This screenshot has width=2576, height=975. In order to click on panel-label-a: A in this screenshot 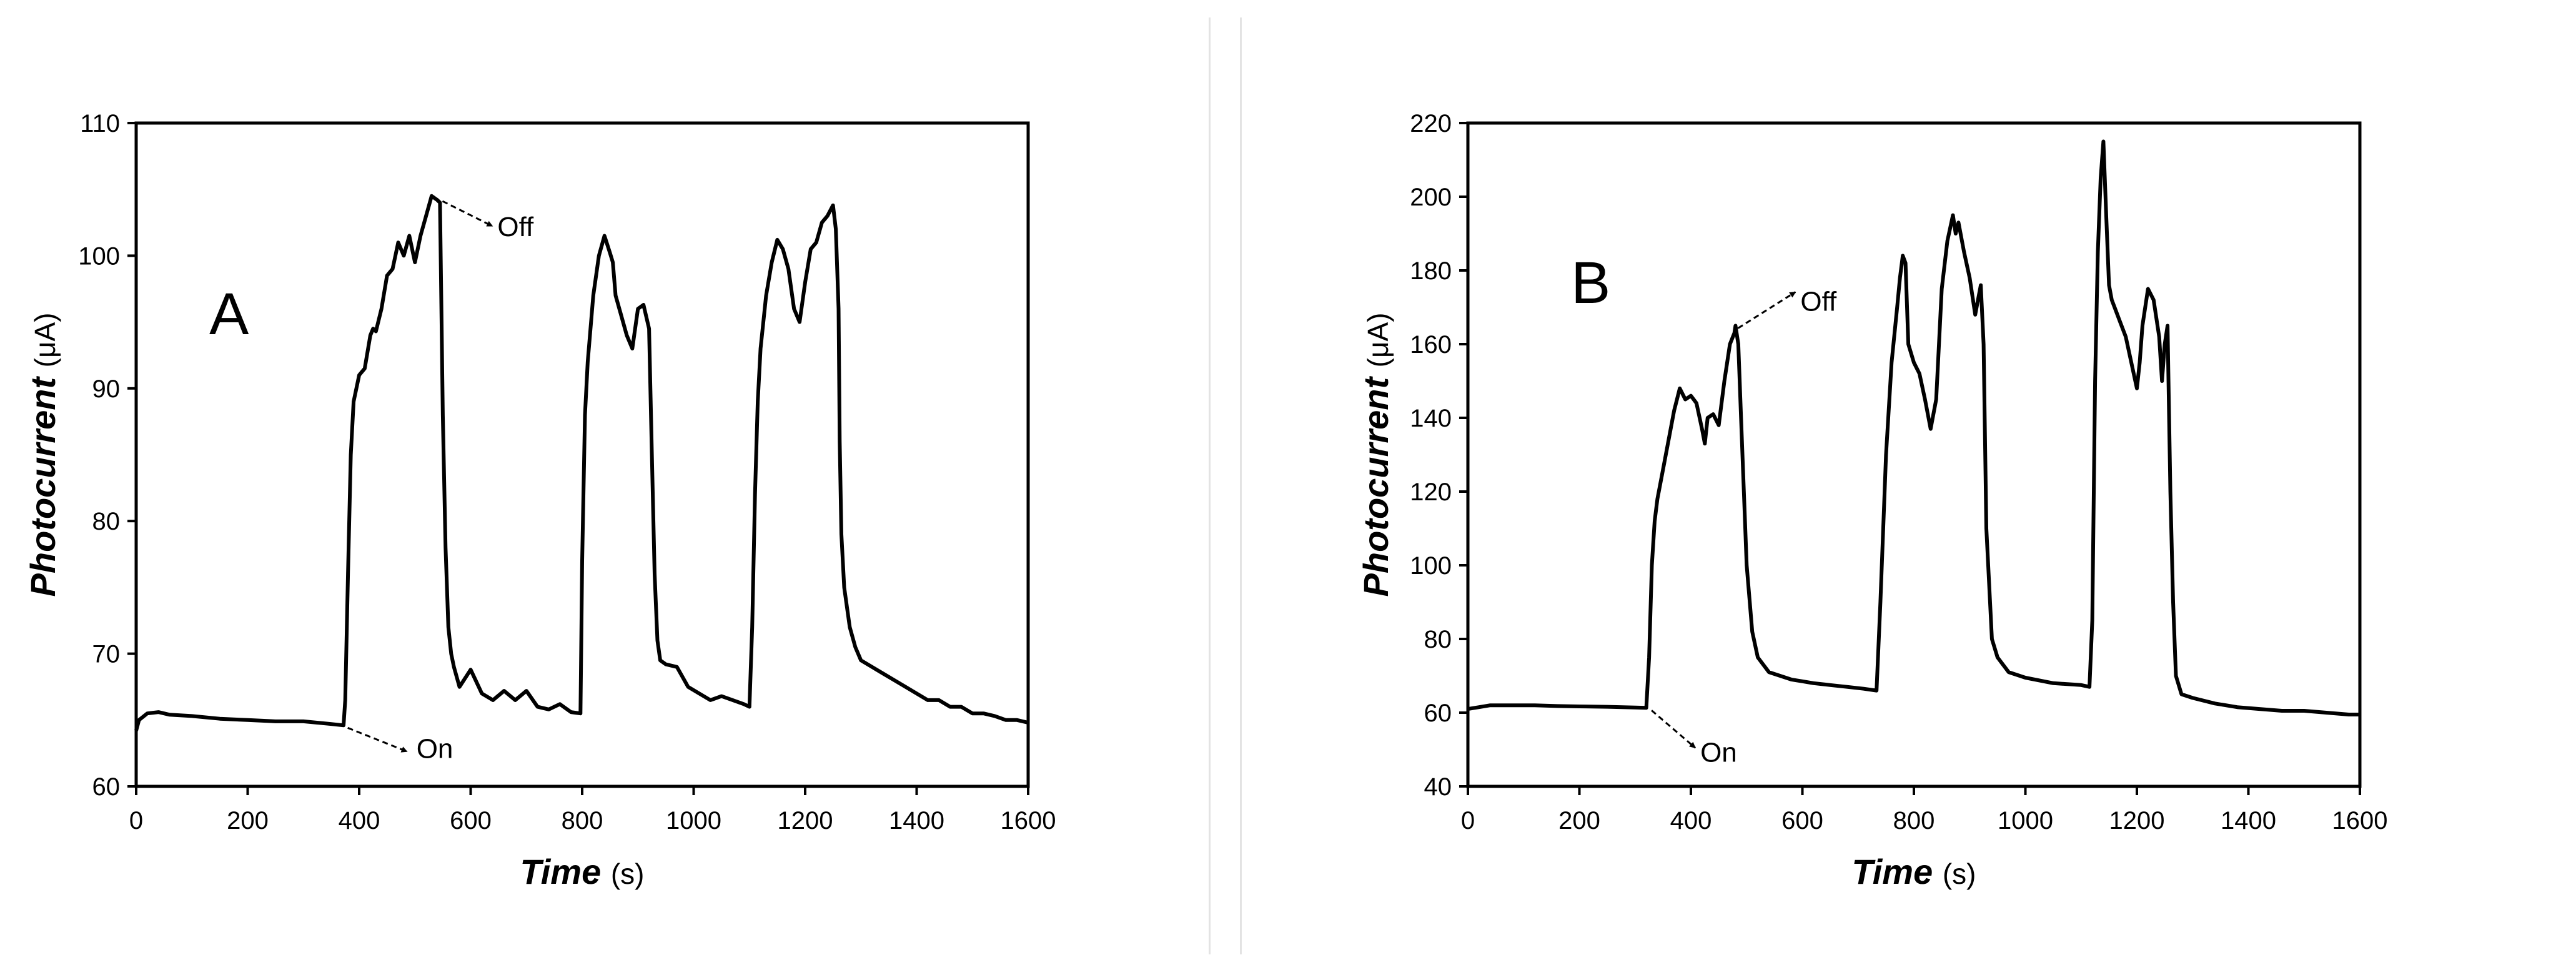, I will do `click(229, 314)`.